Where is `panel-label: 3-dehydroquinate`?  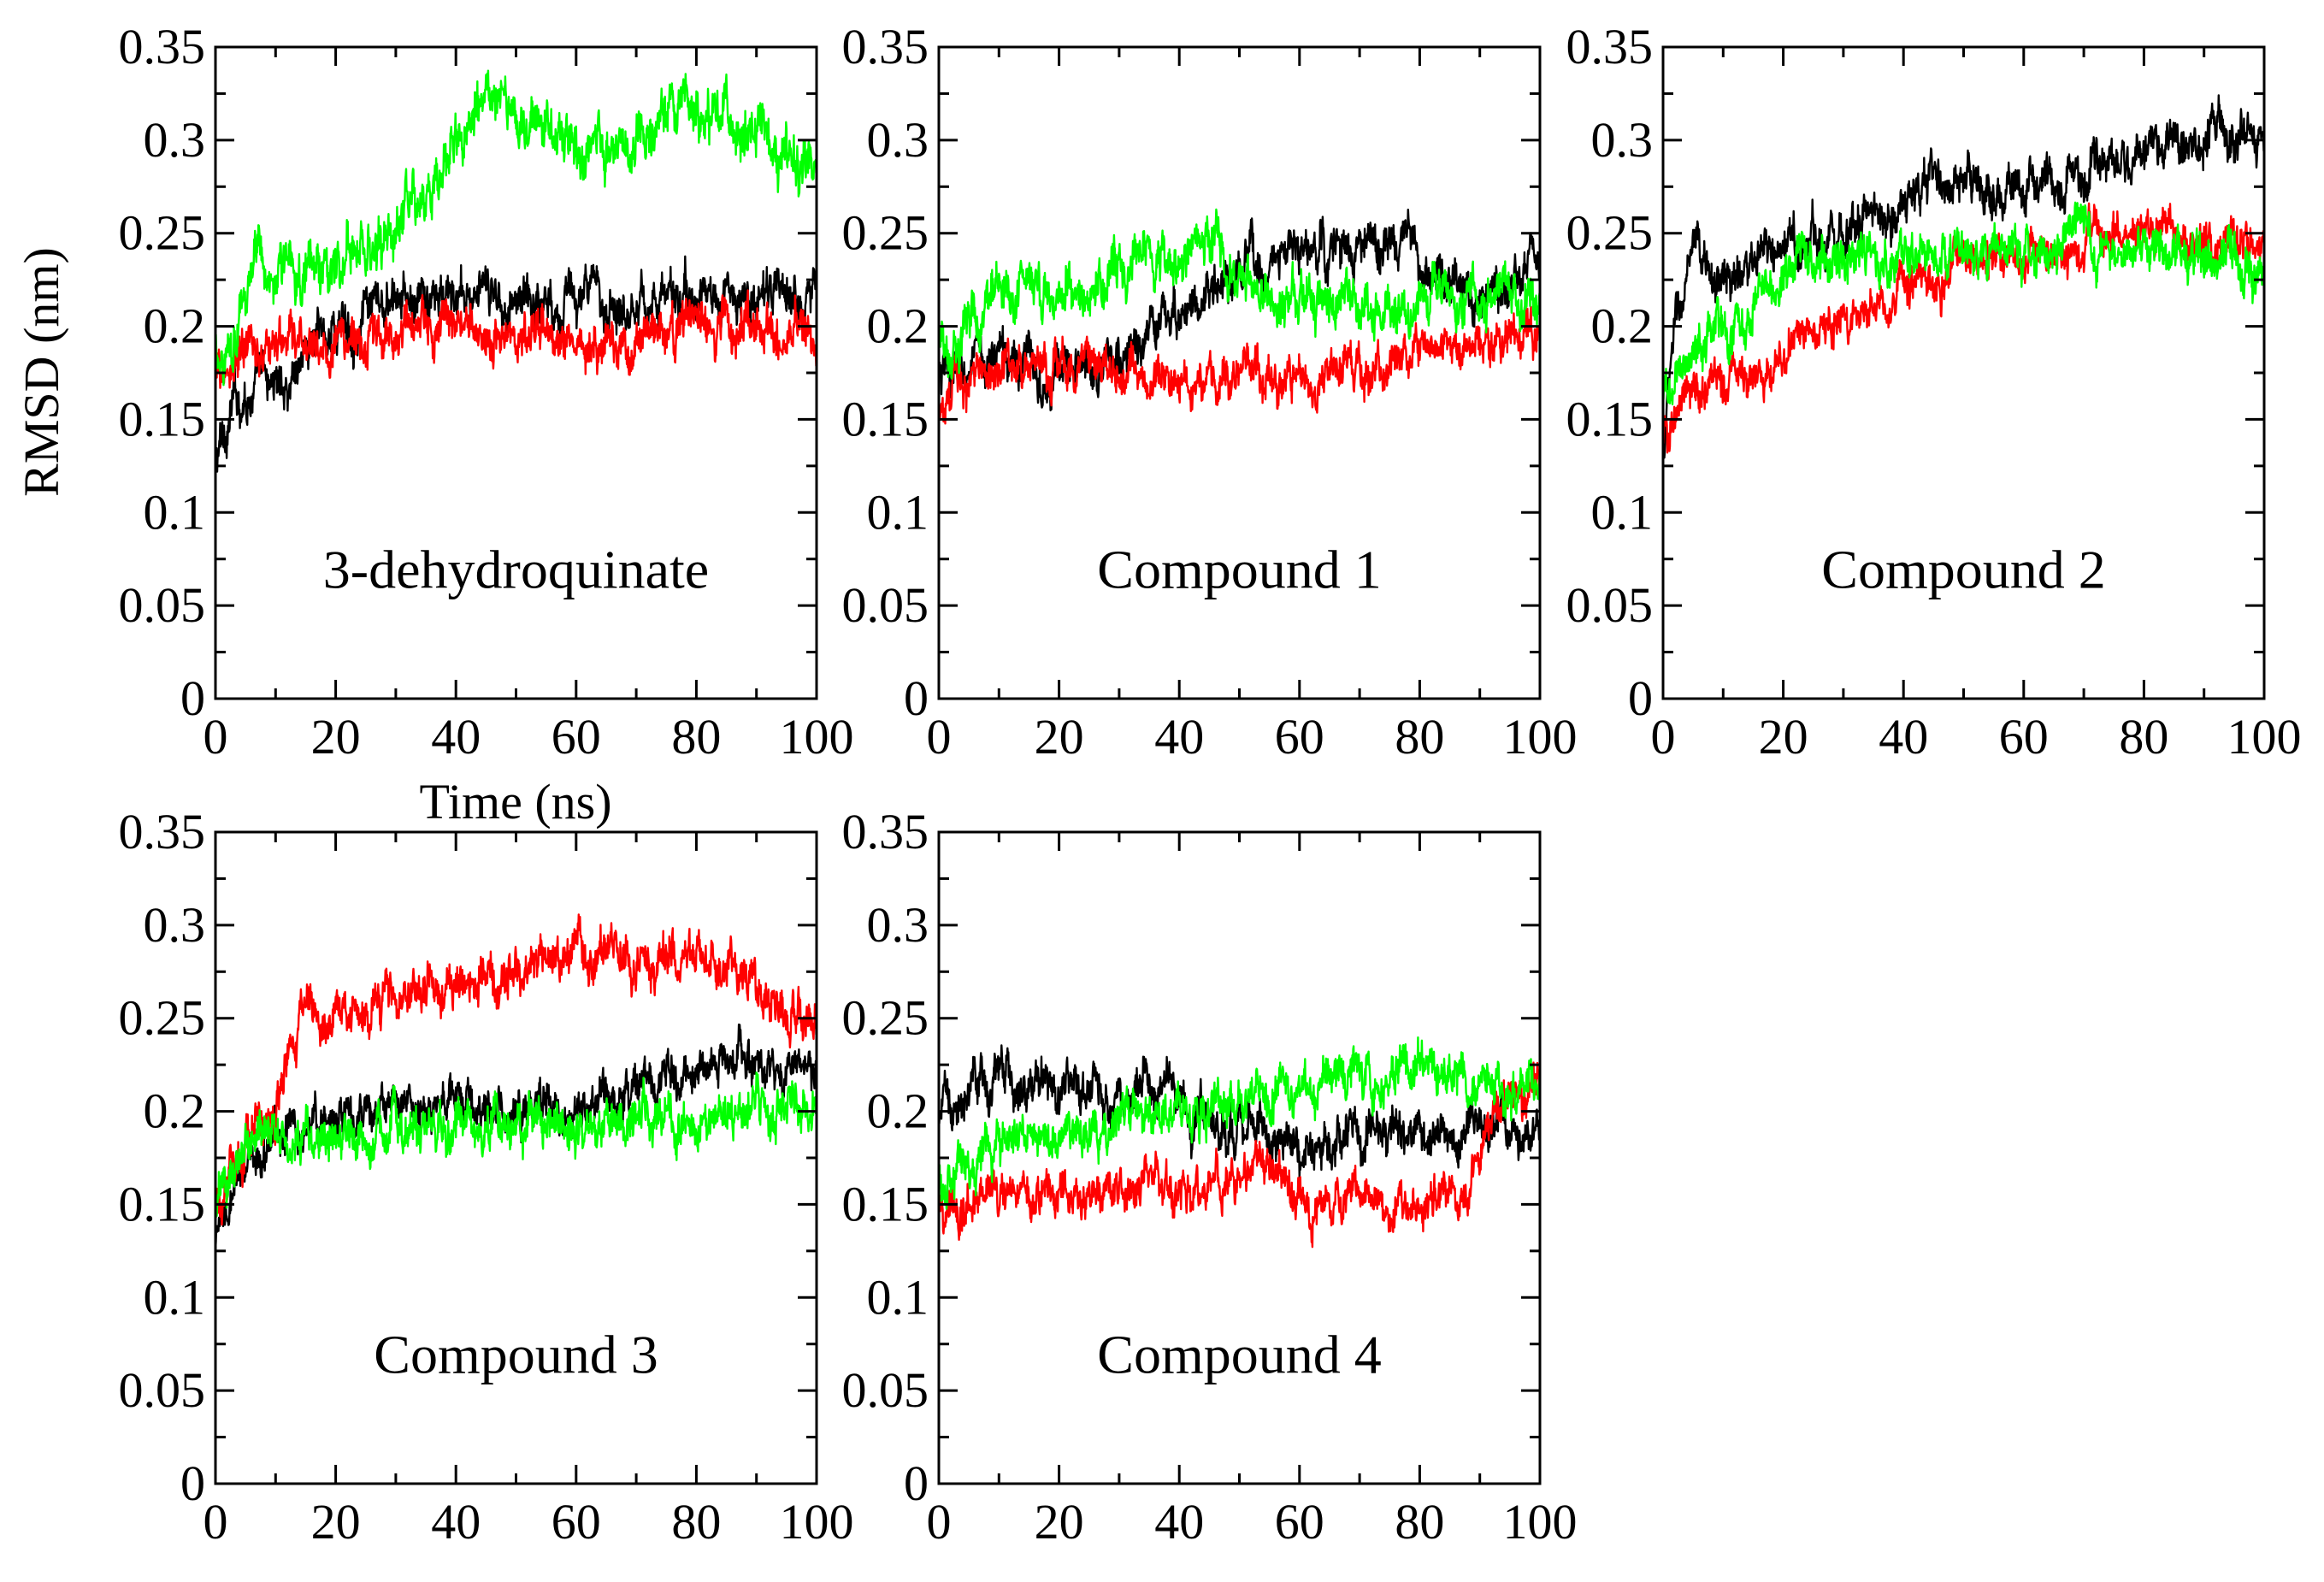
panel-label: 3-dehydroquinate is located at coordinates (516, 569).